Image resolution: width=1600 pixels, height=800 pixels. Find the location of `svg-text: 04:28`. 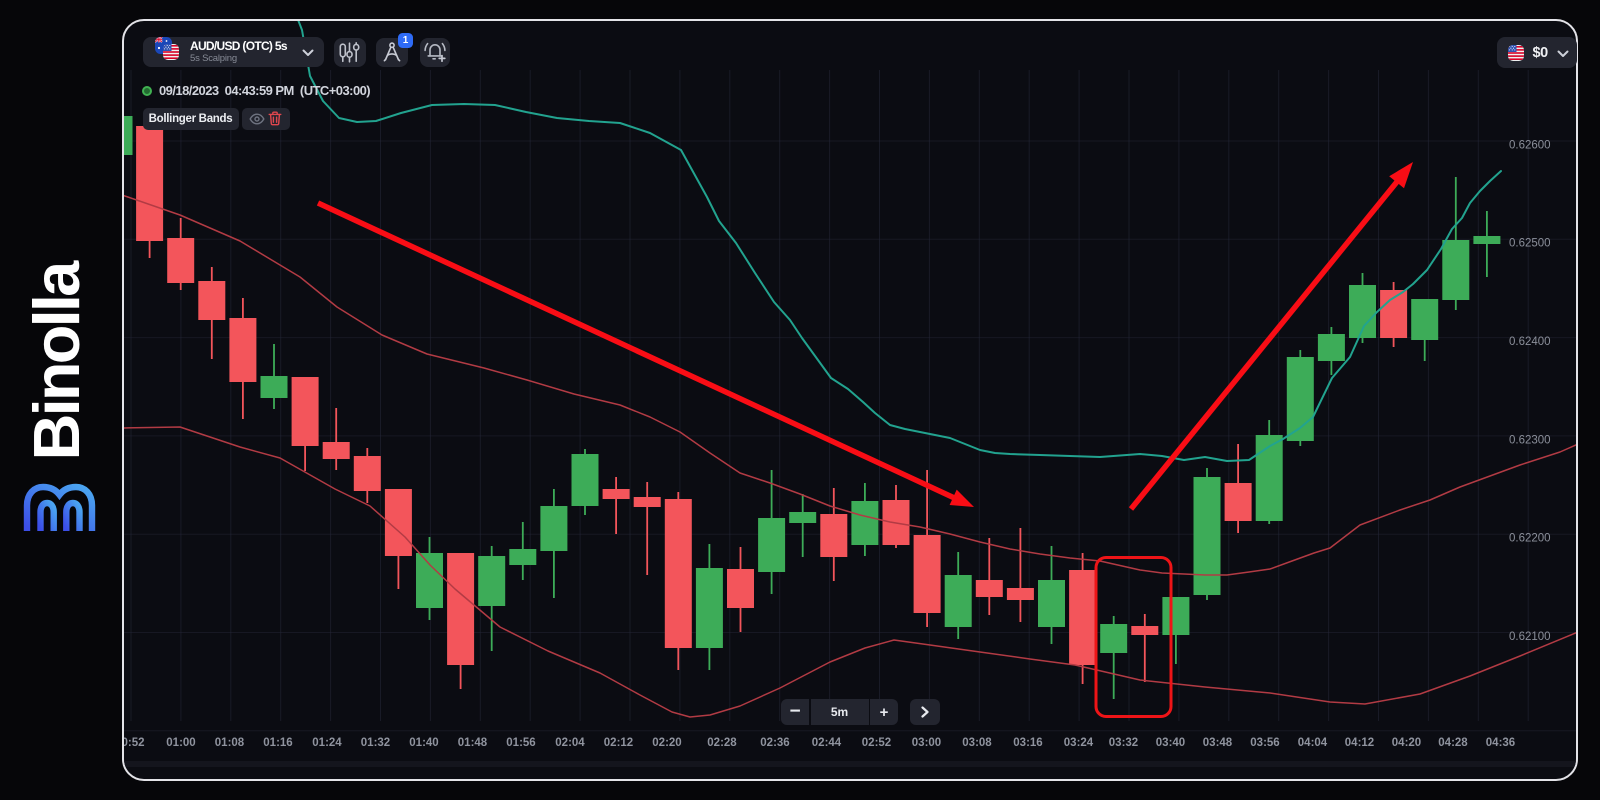

svg-text: 04:28 is located at coordinates (1453, 743).